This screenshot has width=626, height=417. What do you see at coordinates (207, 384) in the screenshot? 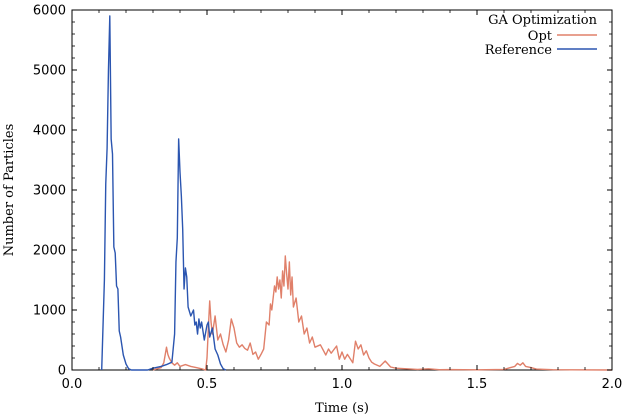
I see `x-tick-label: 0.5` at bounding box center [207, 384].